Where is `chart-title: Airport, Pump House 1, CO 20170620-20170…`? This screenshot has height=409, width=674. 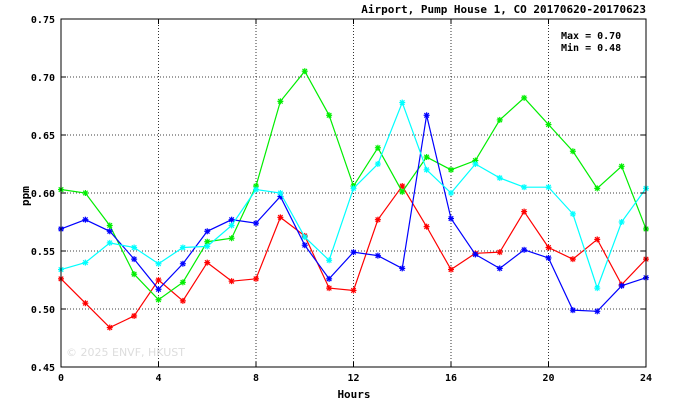 chart-title: Airport, Pump House 1, CO 20170620-20170… is located at coordinates (503, 9).